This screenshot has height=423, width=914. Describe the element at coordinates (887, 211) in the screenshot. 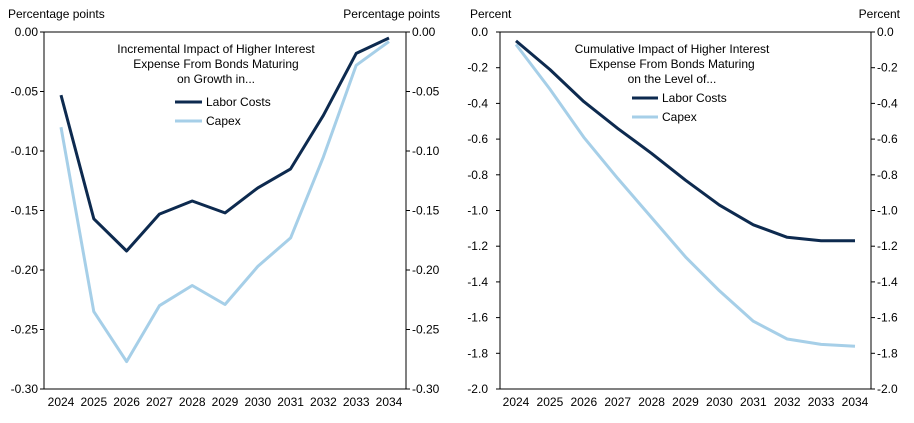

I see `right-ytick-label-right: -1.0` at that location.